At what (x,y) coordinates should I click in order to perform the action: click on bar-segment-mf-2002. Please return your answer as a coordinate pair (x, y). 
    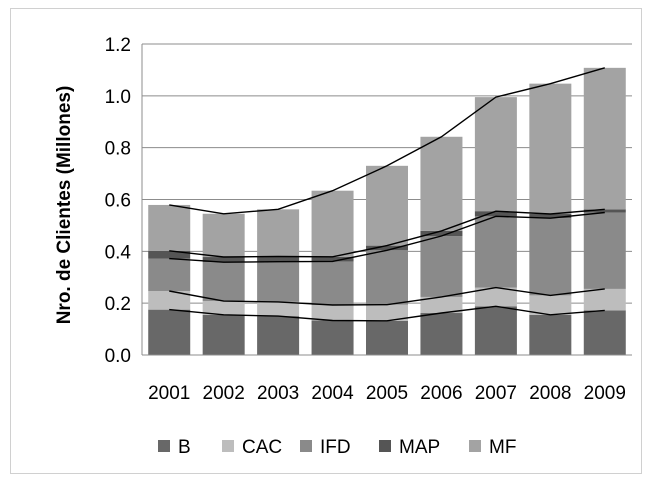
    Looking at the image, I should click on (223, 235).